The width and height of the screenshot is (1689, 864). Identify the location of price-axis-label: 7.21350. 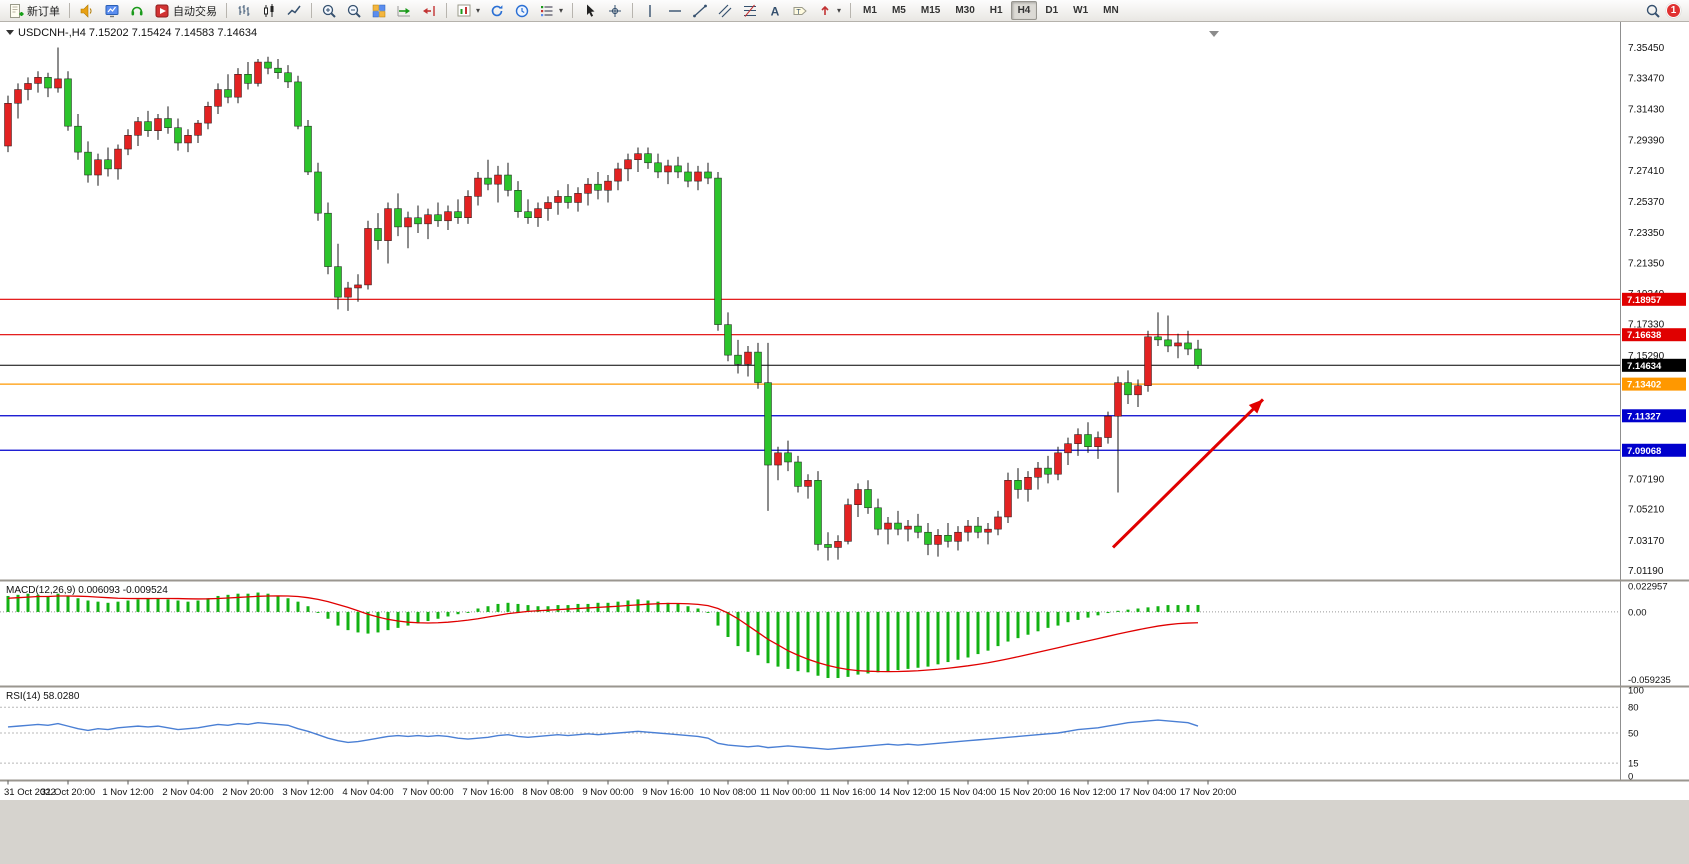
(1646, 263).